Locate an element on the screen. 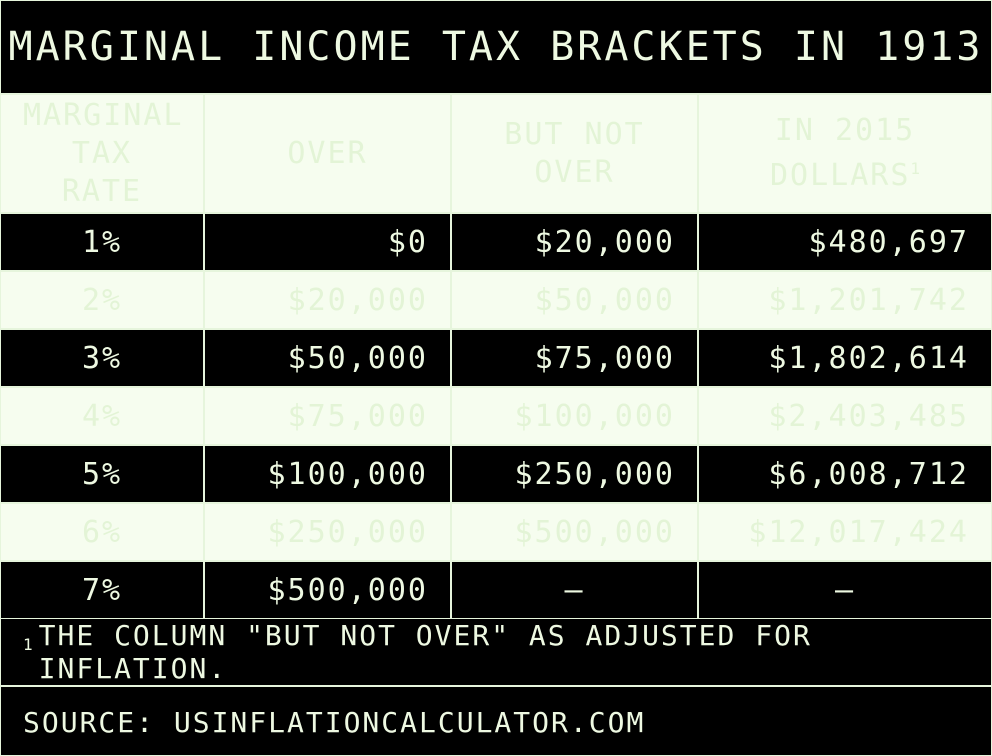 The width and height of the screenshot is (992, 756). source-credit: SOURCE: USINFLATIONCALCULATOR.COM is located at coordinates (496, 722).